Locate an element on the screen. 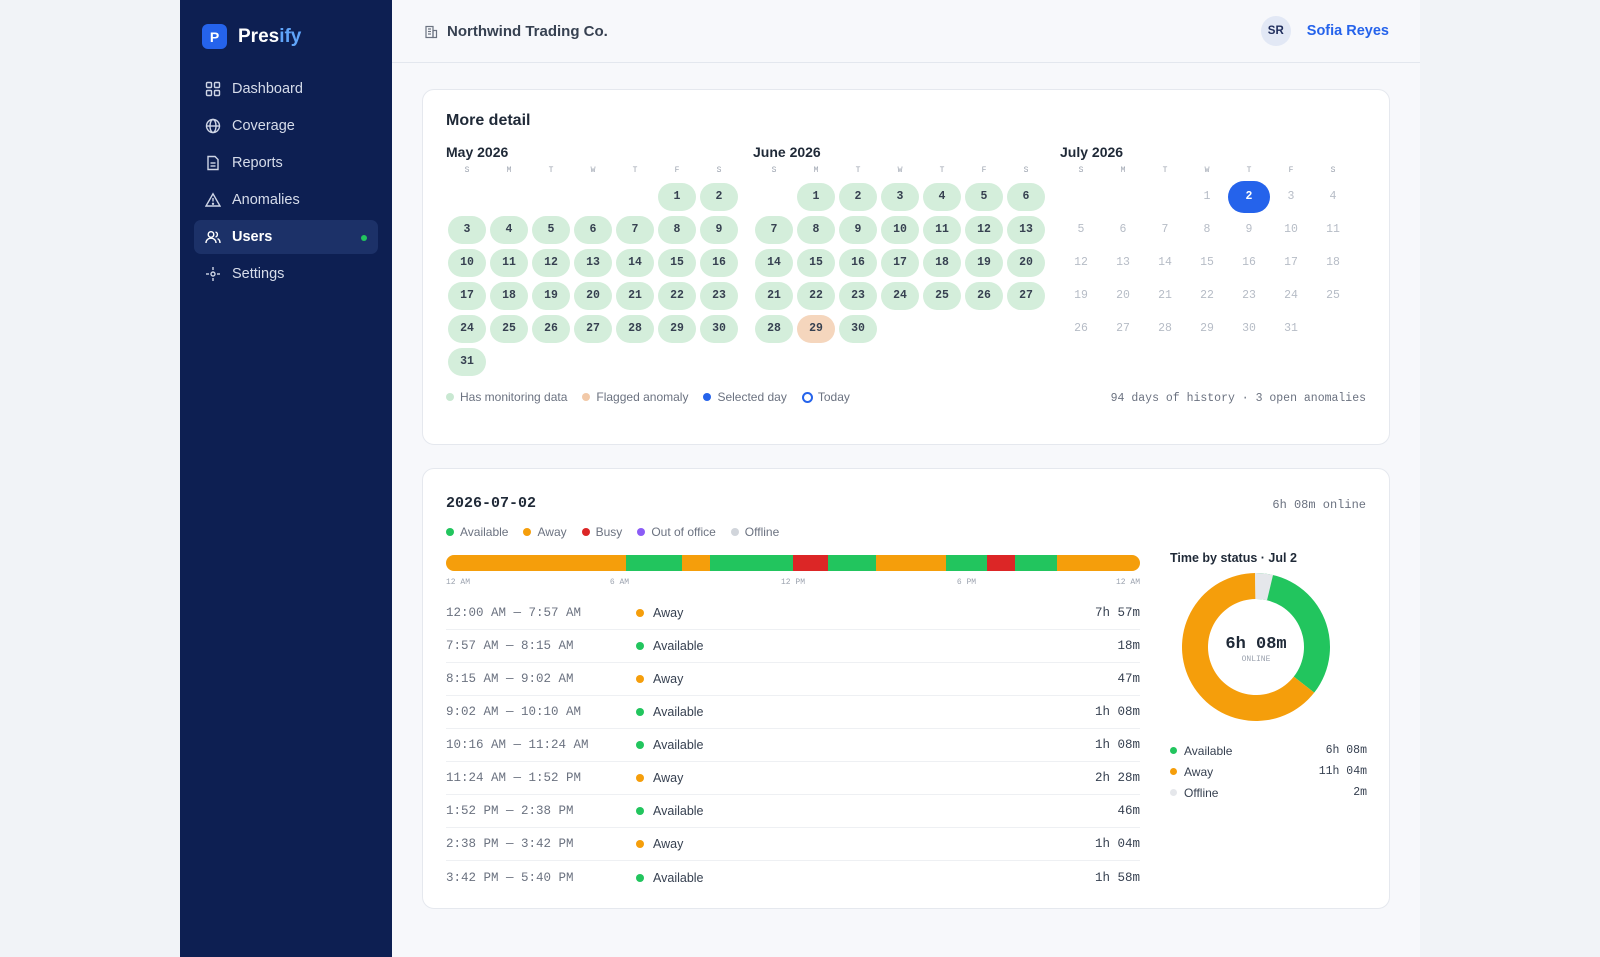  sidebar-item-coverage: Coverage is located at coordinates (286, 126).